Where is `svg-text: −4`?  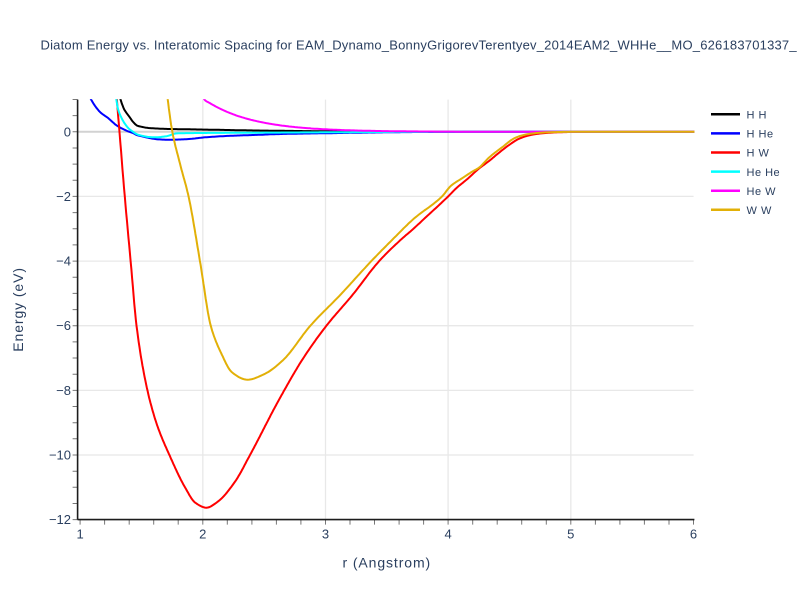
svg-text: −4 is located at coordinates (63, 261).